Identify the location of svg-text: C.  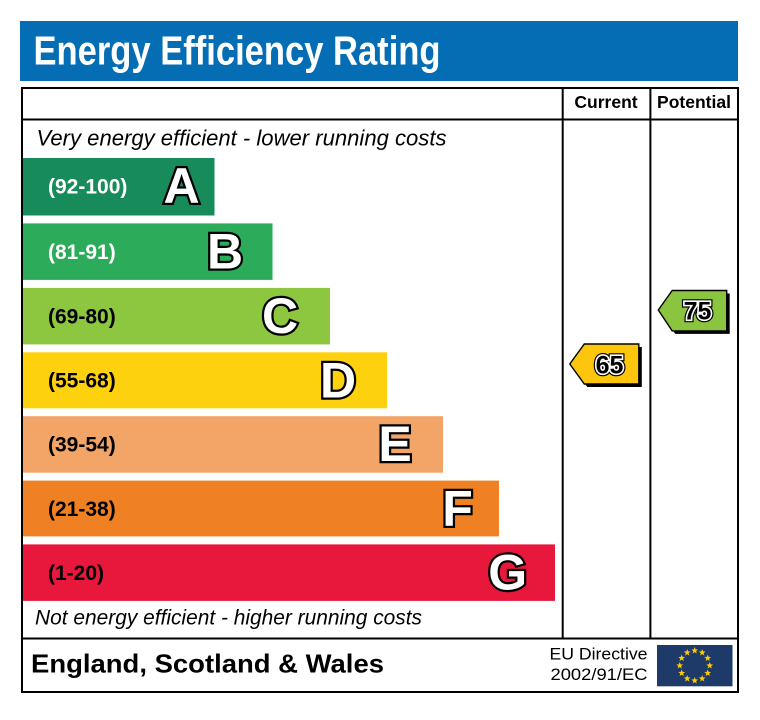
(280, 316).